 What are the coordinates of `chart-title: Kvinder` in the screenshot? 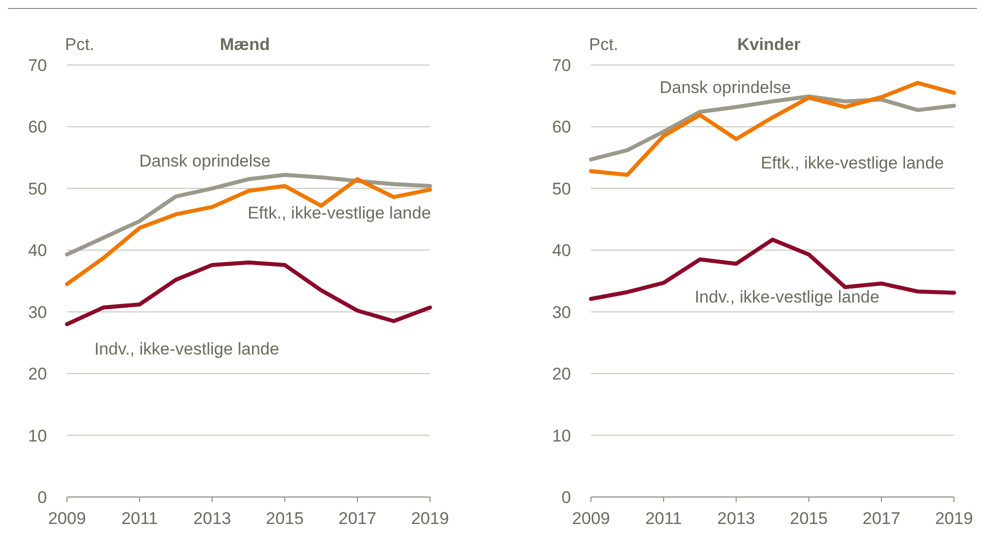 It's located at (769, 44).